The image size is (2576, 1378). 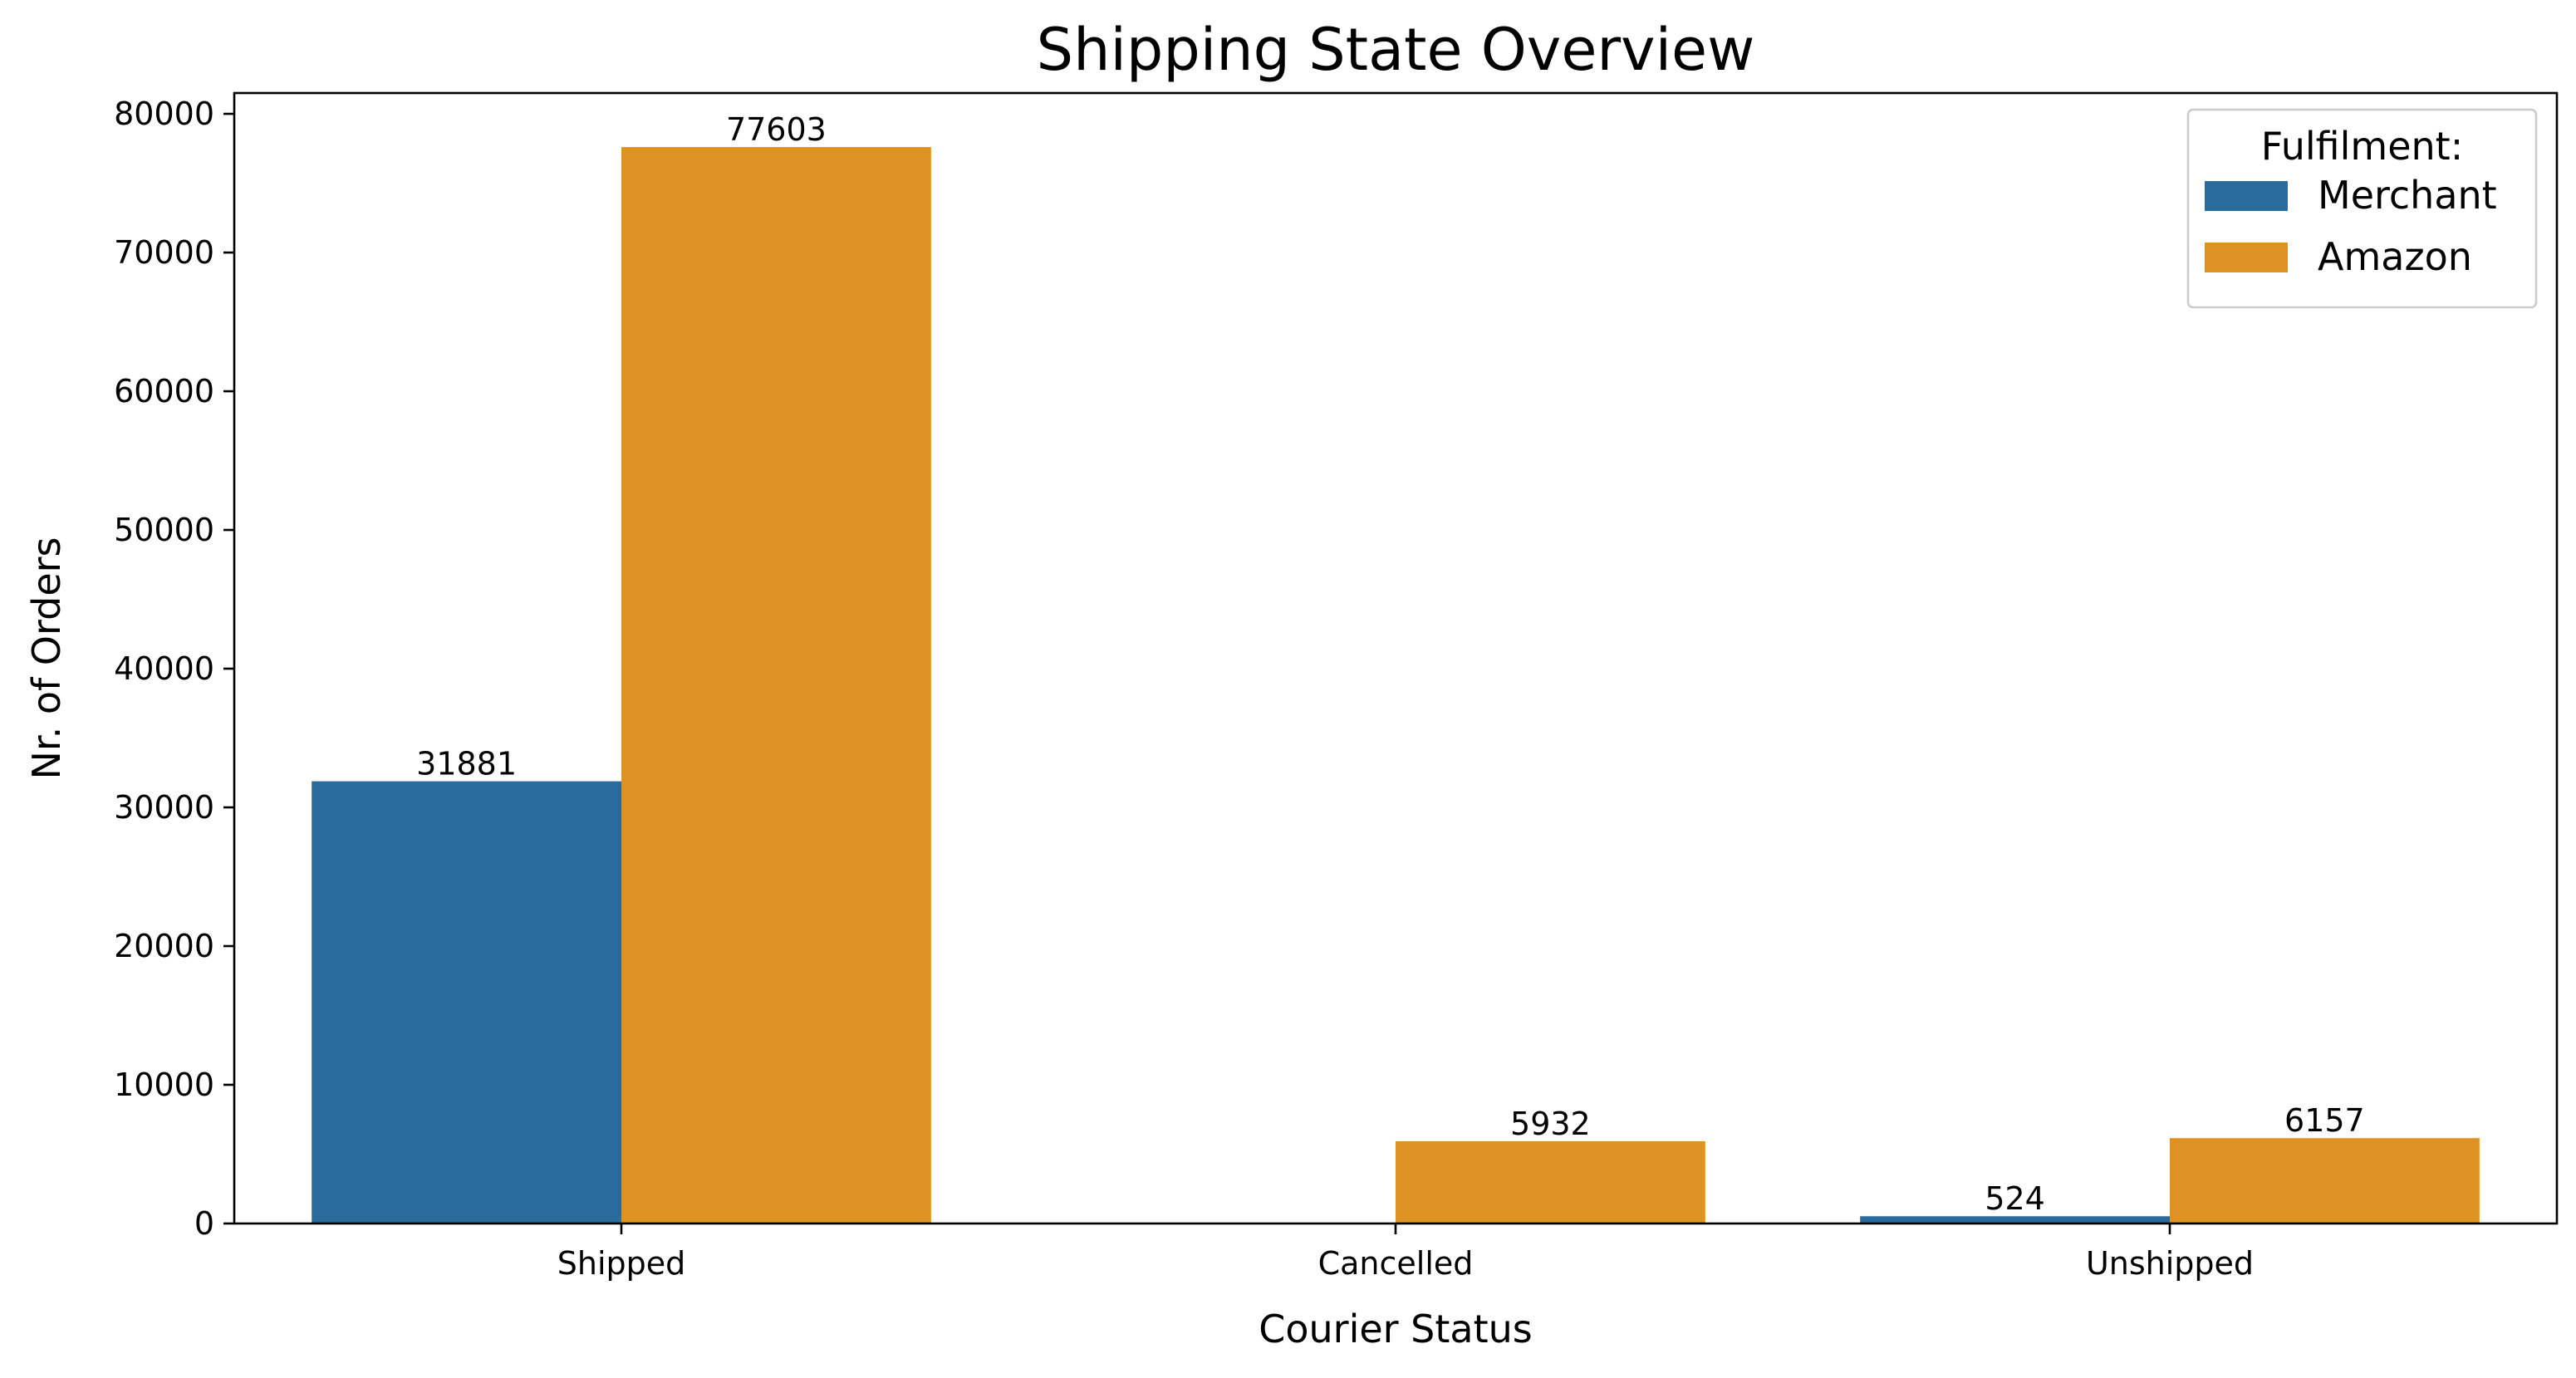 I want to click on y-tick-label: 30000, so click(x=164, y=807).